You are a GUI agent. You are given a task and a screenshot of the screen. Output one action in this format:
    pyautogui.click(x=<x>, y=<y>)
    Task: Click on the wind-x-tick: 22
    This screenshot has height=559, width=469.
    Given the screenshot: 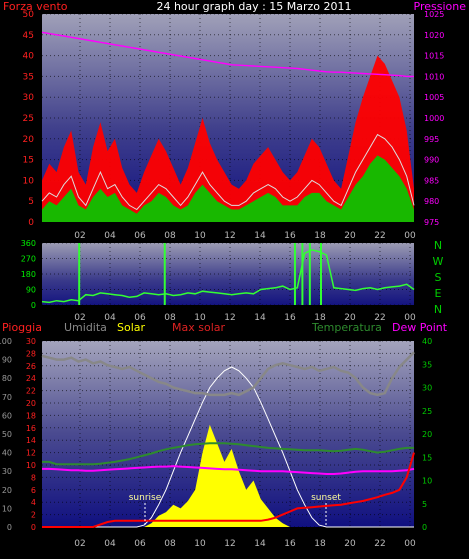 What is the action you would take?
    pyautogui.click(x=379, y=236)
    